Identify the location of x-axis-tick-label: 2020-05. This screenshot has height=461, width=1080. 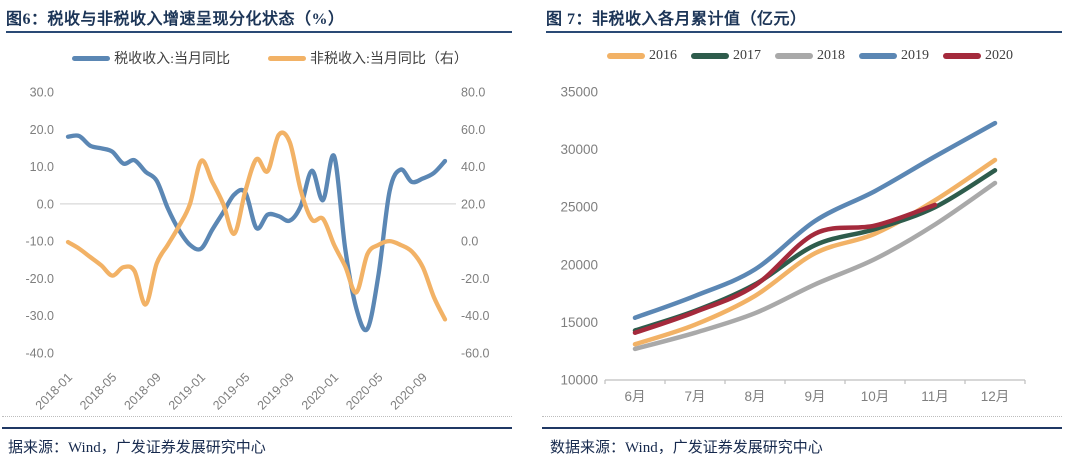
(364, 391).